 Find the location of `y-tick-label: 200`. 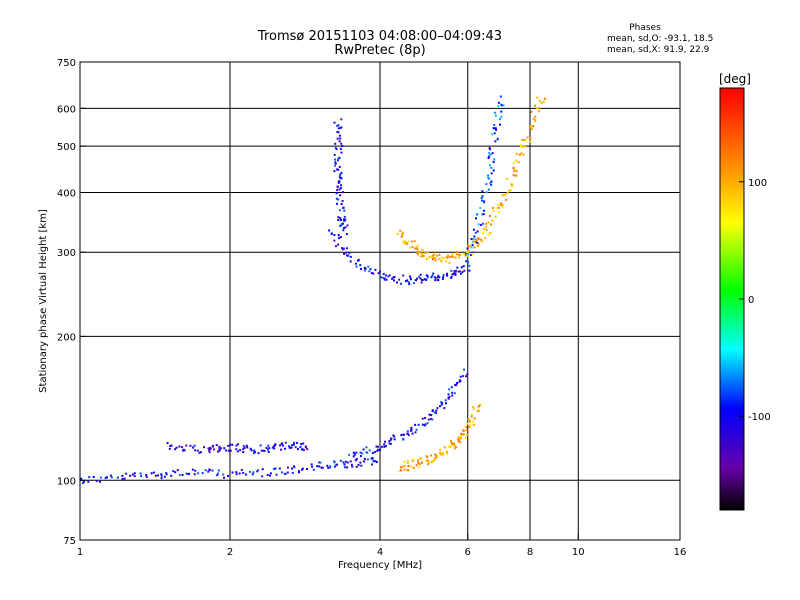

y-tick-label: 200 is located at coordinates (66, 337).